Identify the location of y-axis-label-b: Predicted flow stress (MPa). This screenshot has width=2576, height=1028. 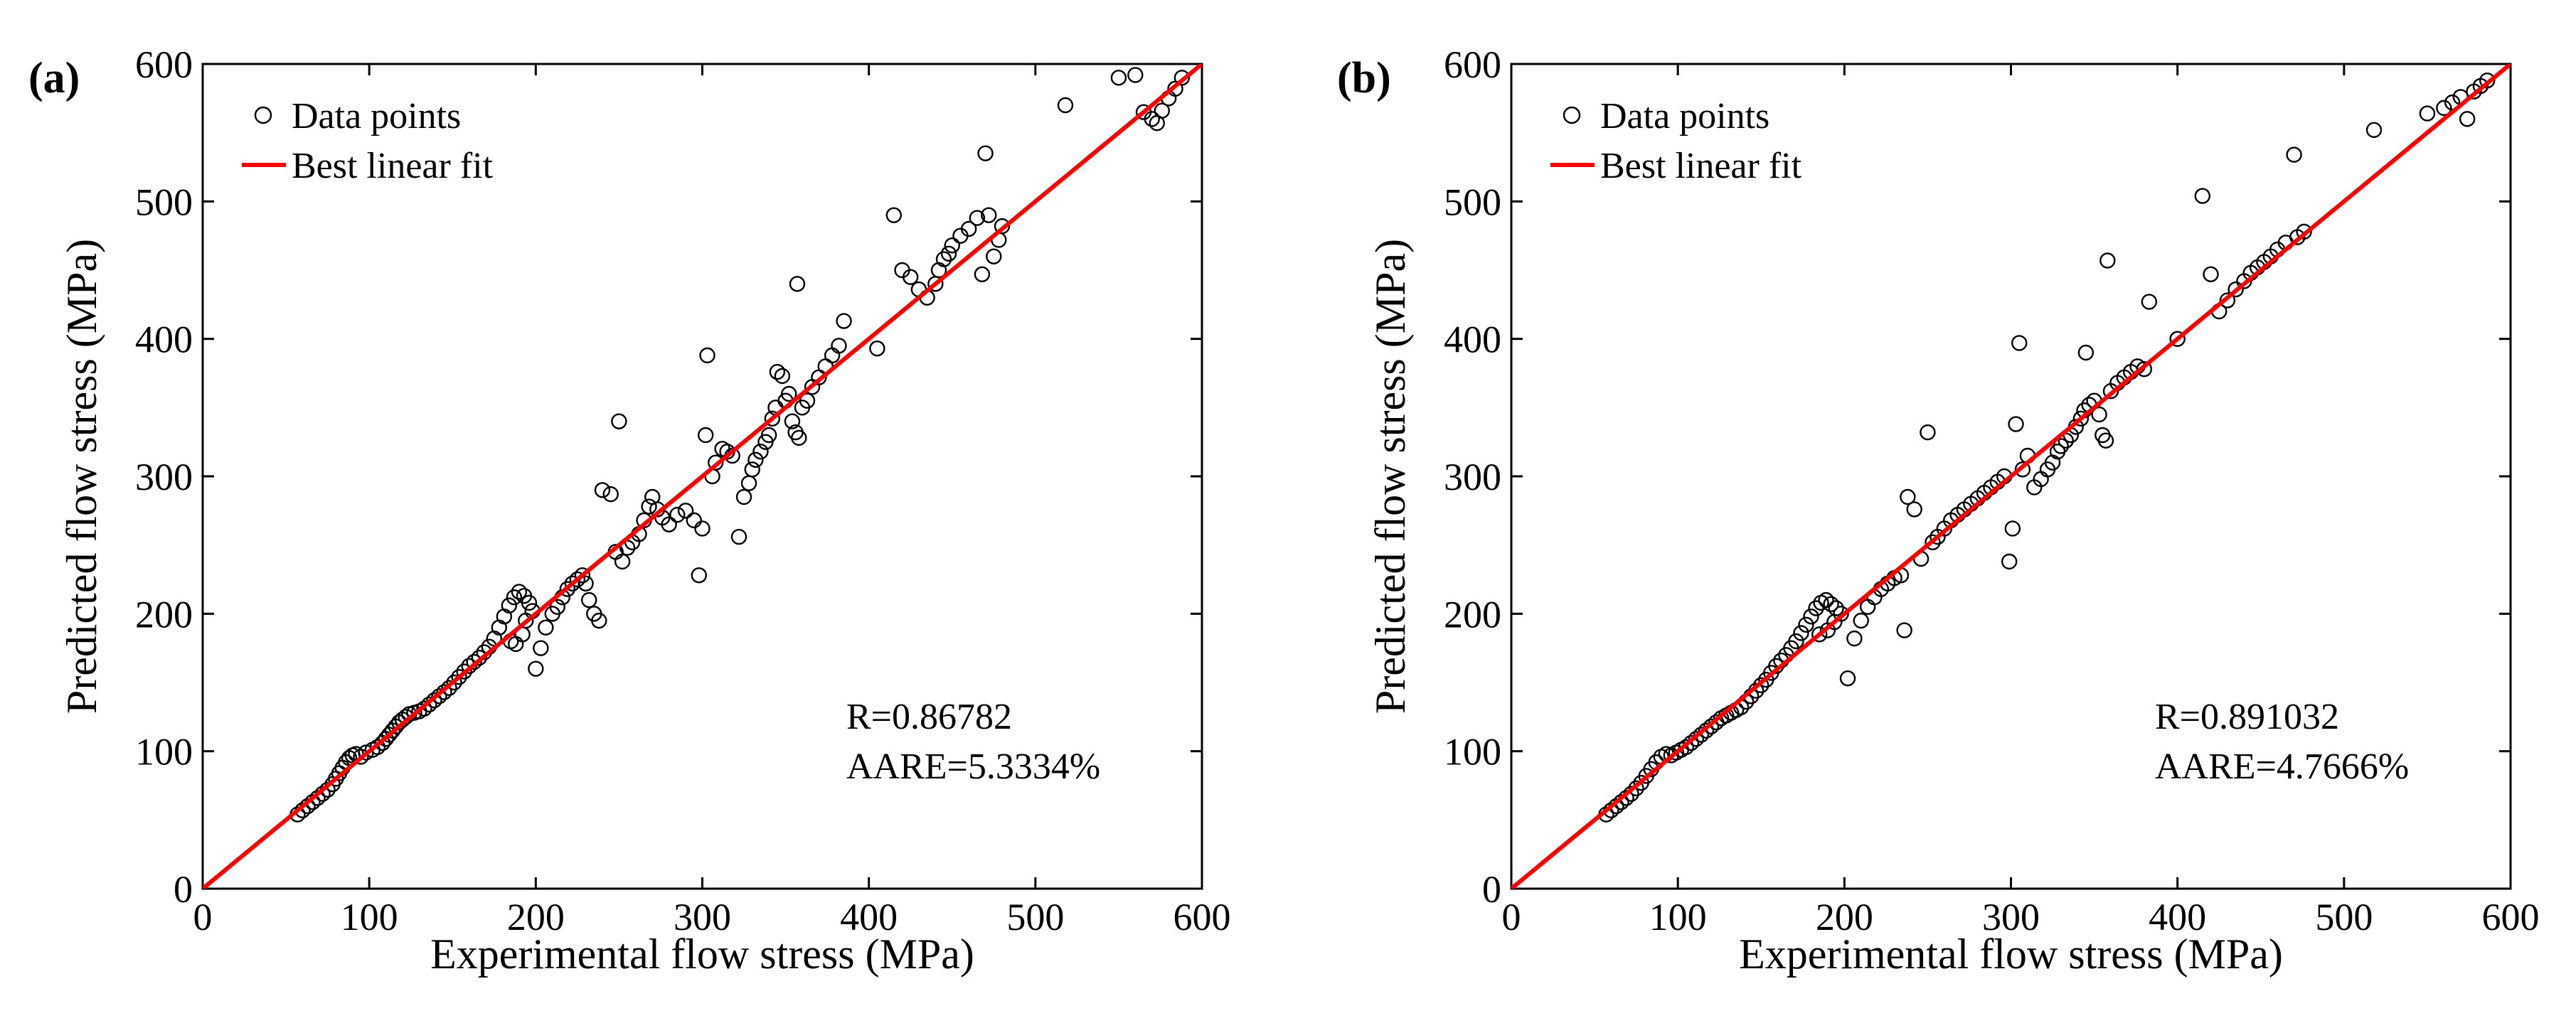
(1390, 476).